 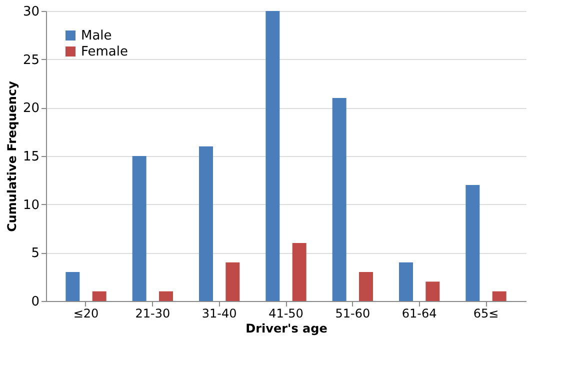 I want to click on y-tick-label: 10, so click(x=31, y=205).